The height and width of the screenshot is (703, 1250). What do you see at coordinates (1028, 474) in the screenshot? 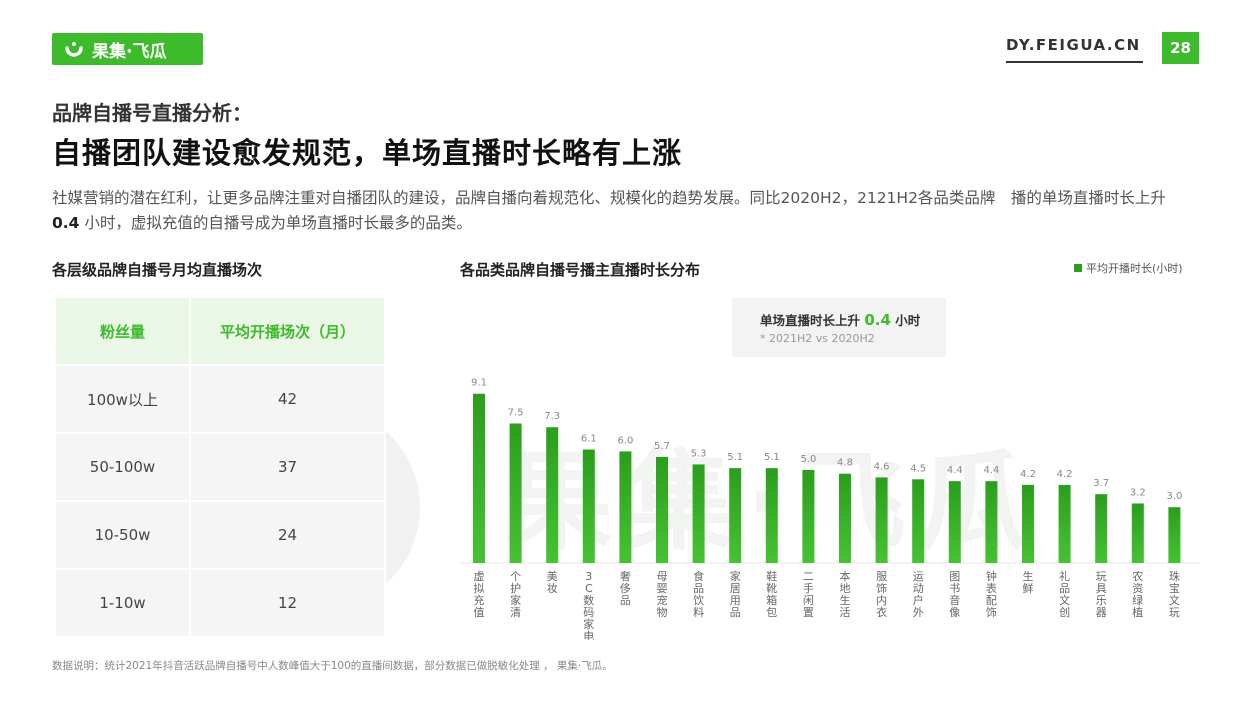
I see `data-label-15: 4.2` at bounding box center [1028, 474].